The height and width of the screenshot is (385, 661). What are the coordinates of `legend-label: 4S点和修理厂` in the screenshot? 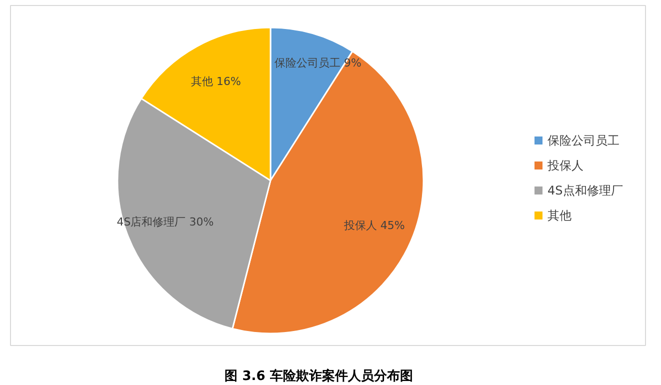 It's located at (585, 191).